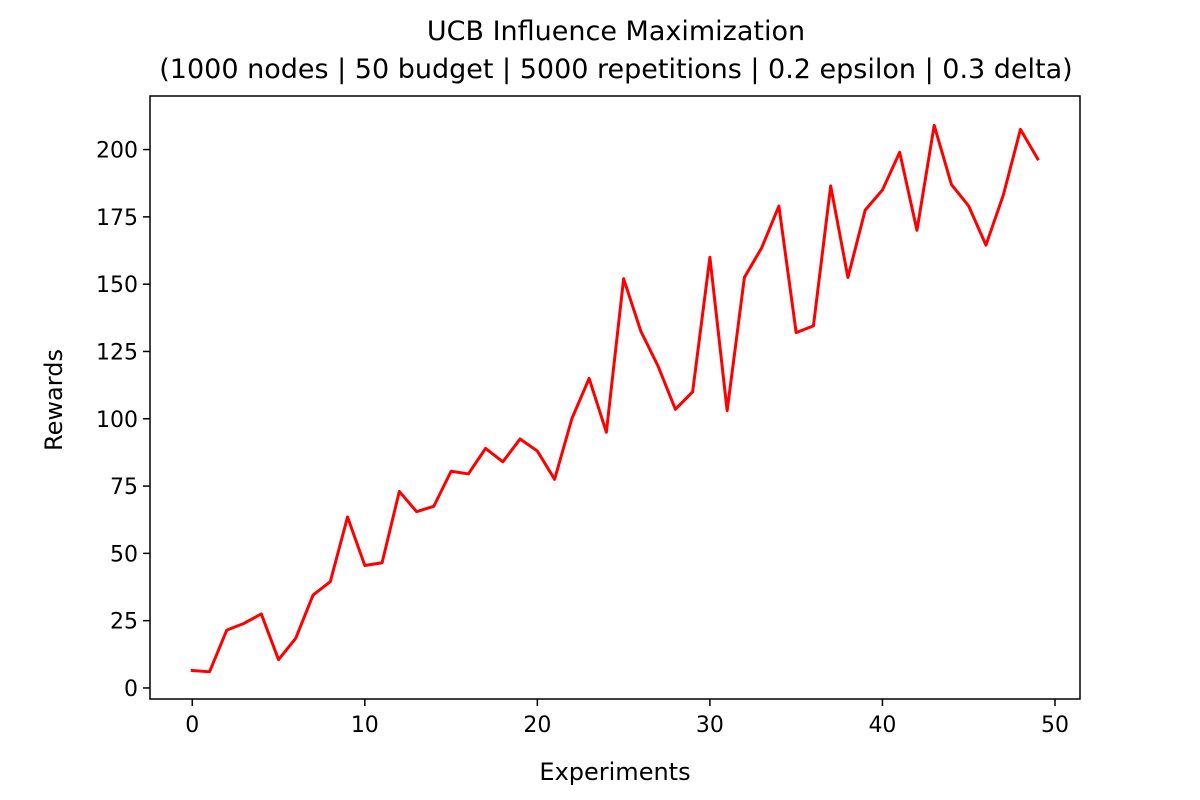 The image size is (1200, 800). Describe the element at coordinates (616, 31) in the screenshot. I see `chart-title: UCB Influence Maximization` at that location.